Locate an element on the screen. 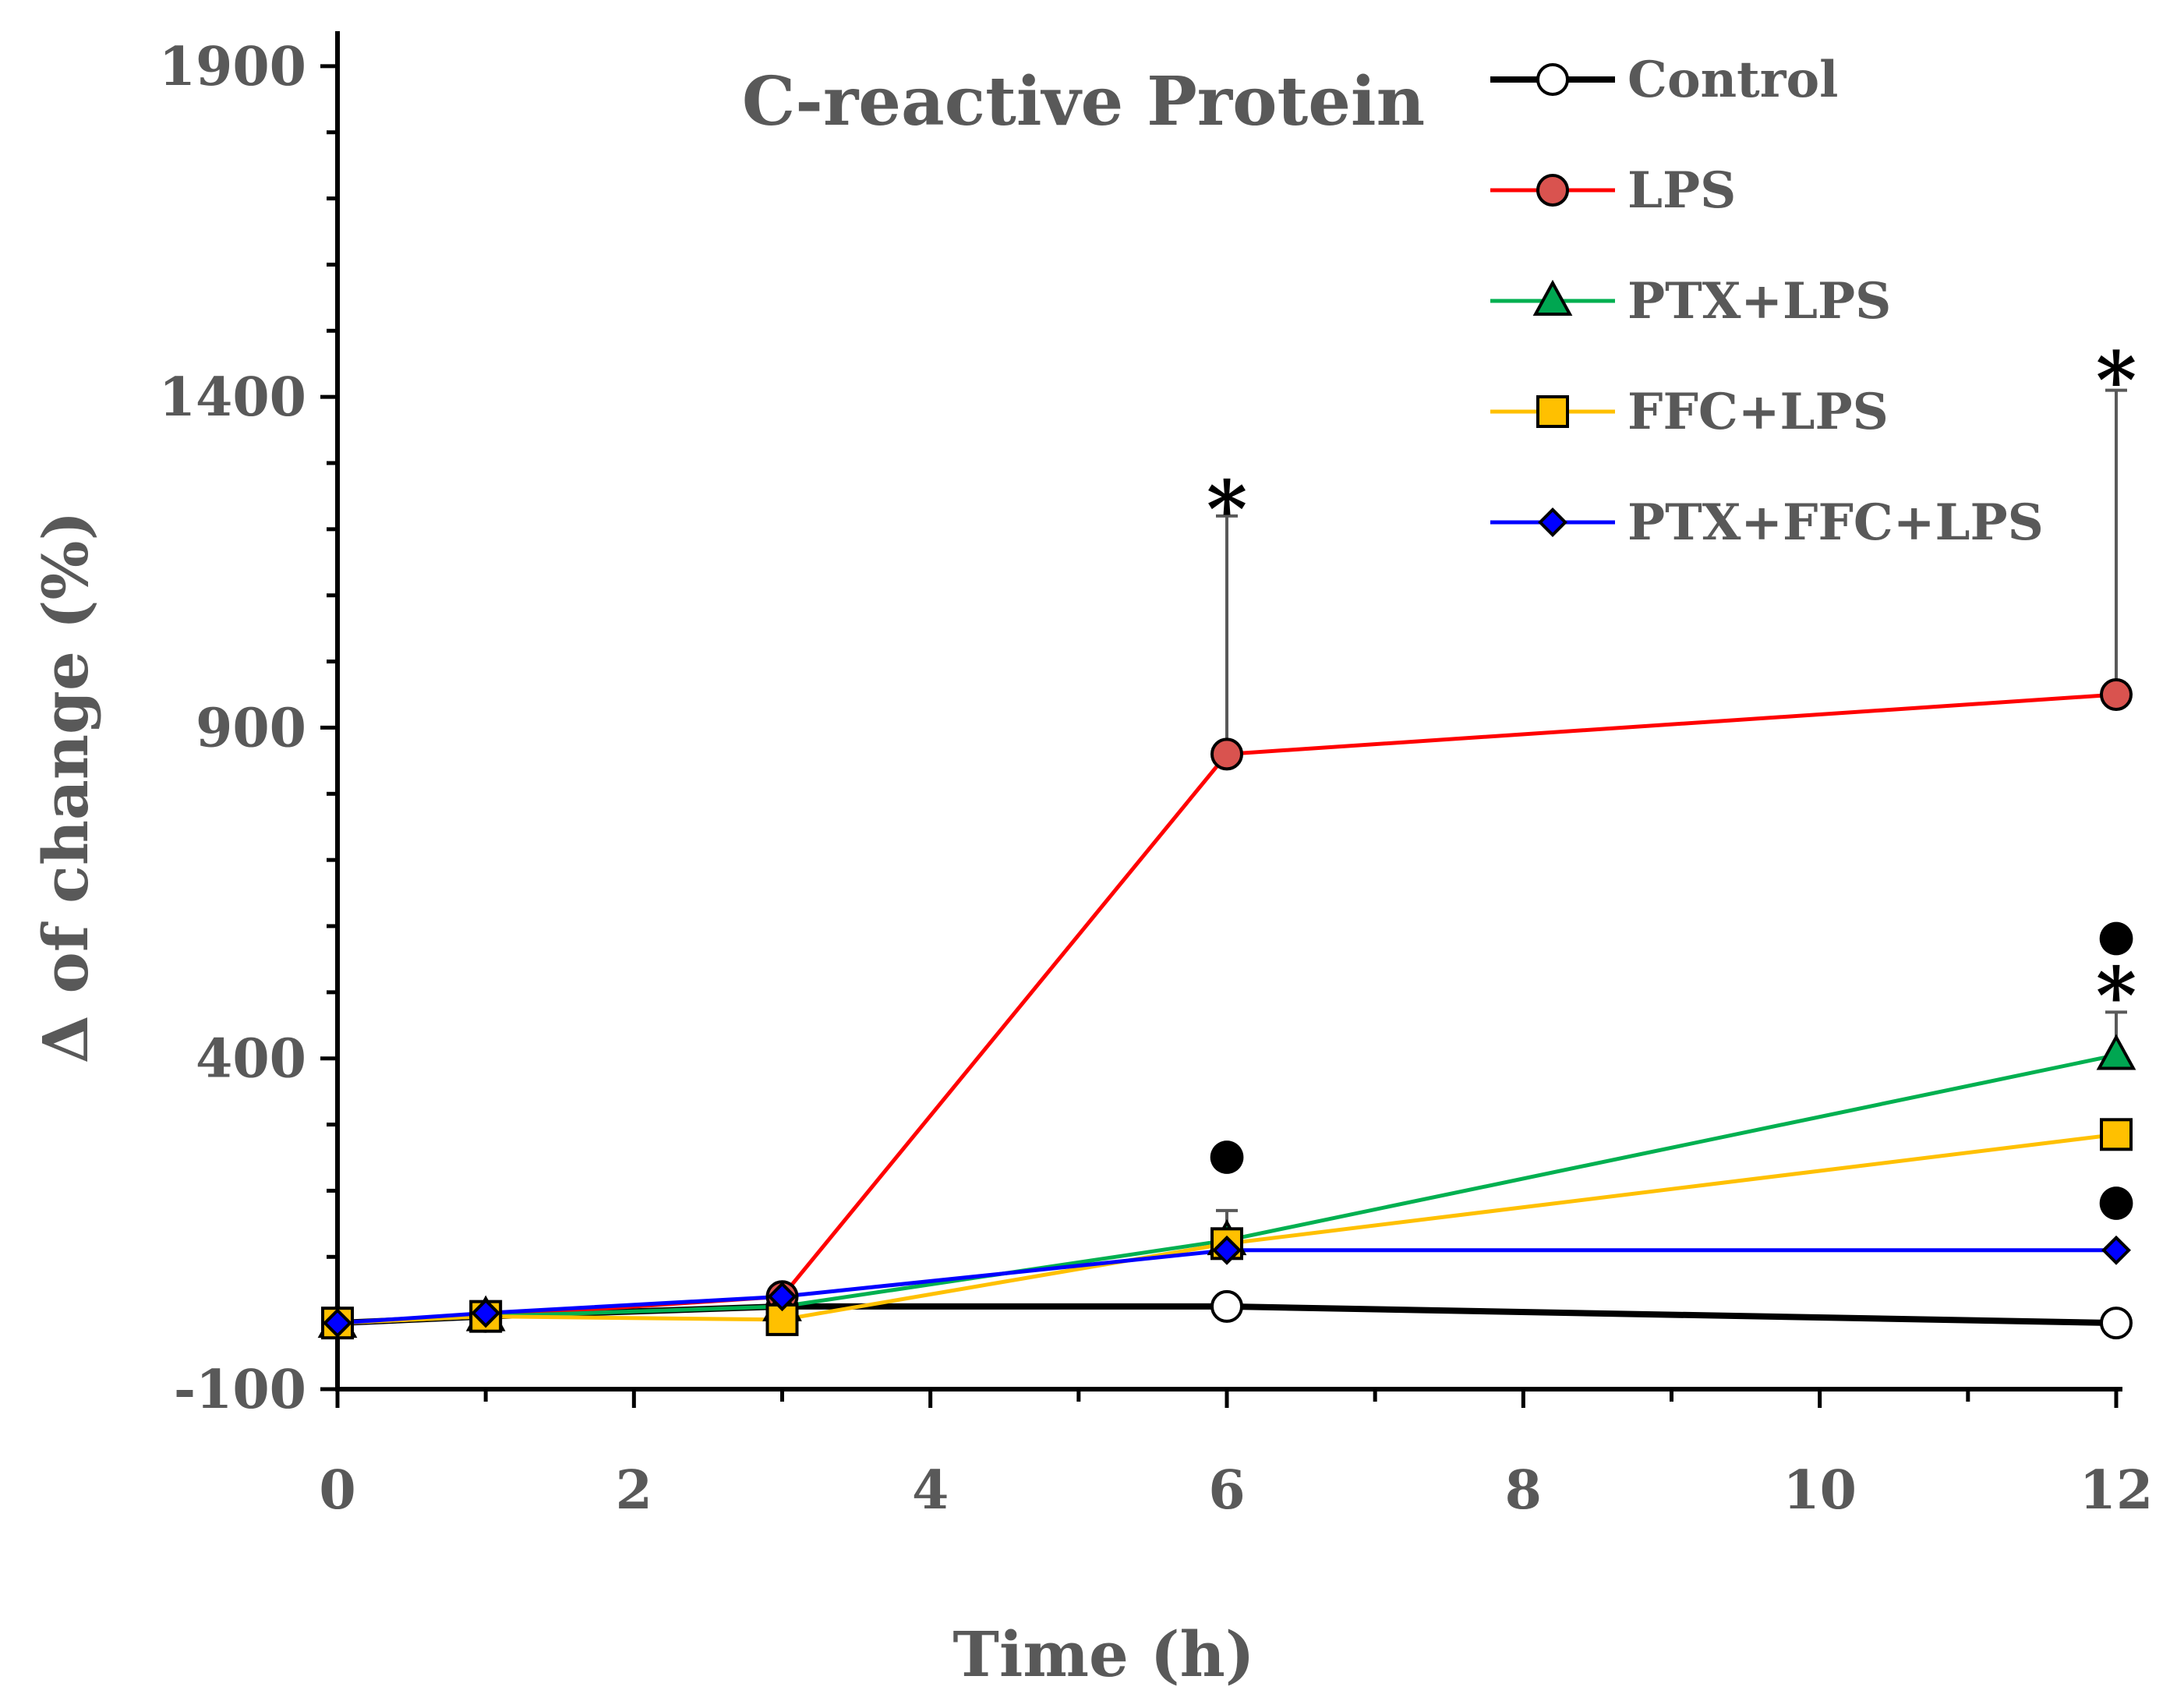 The image size is (2177, 1708). x-tick-label: 10 is located at coordinates (1820, 1490).